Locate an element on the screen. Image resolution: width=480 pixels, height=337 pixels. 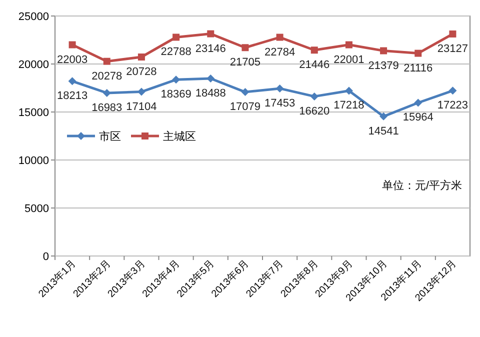
data-label: 23127 is located at coordinates (452, 48).